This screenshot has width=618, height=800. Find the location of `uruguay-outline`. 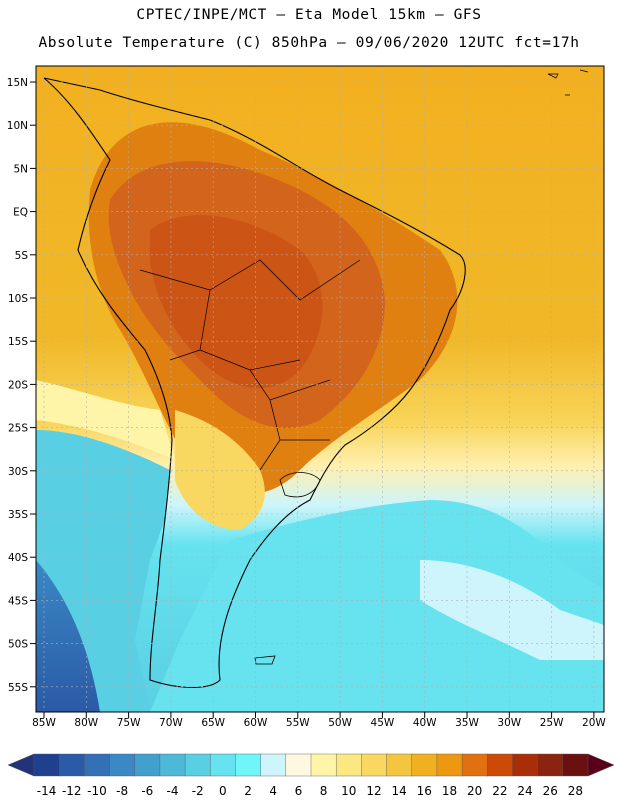

uruguay-outline is located at coordinates (300, 485).